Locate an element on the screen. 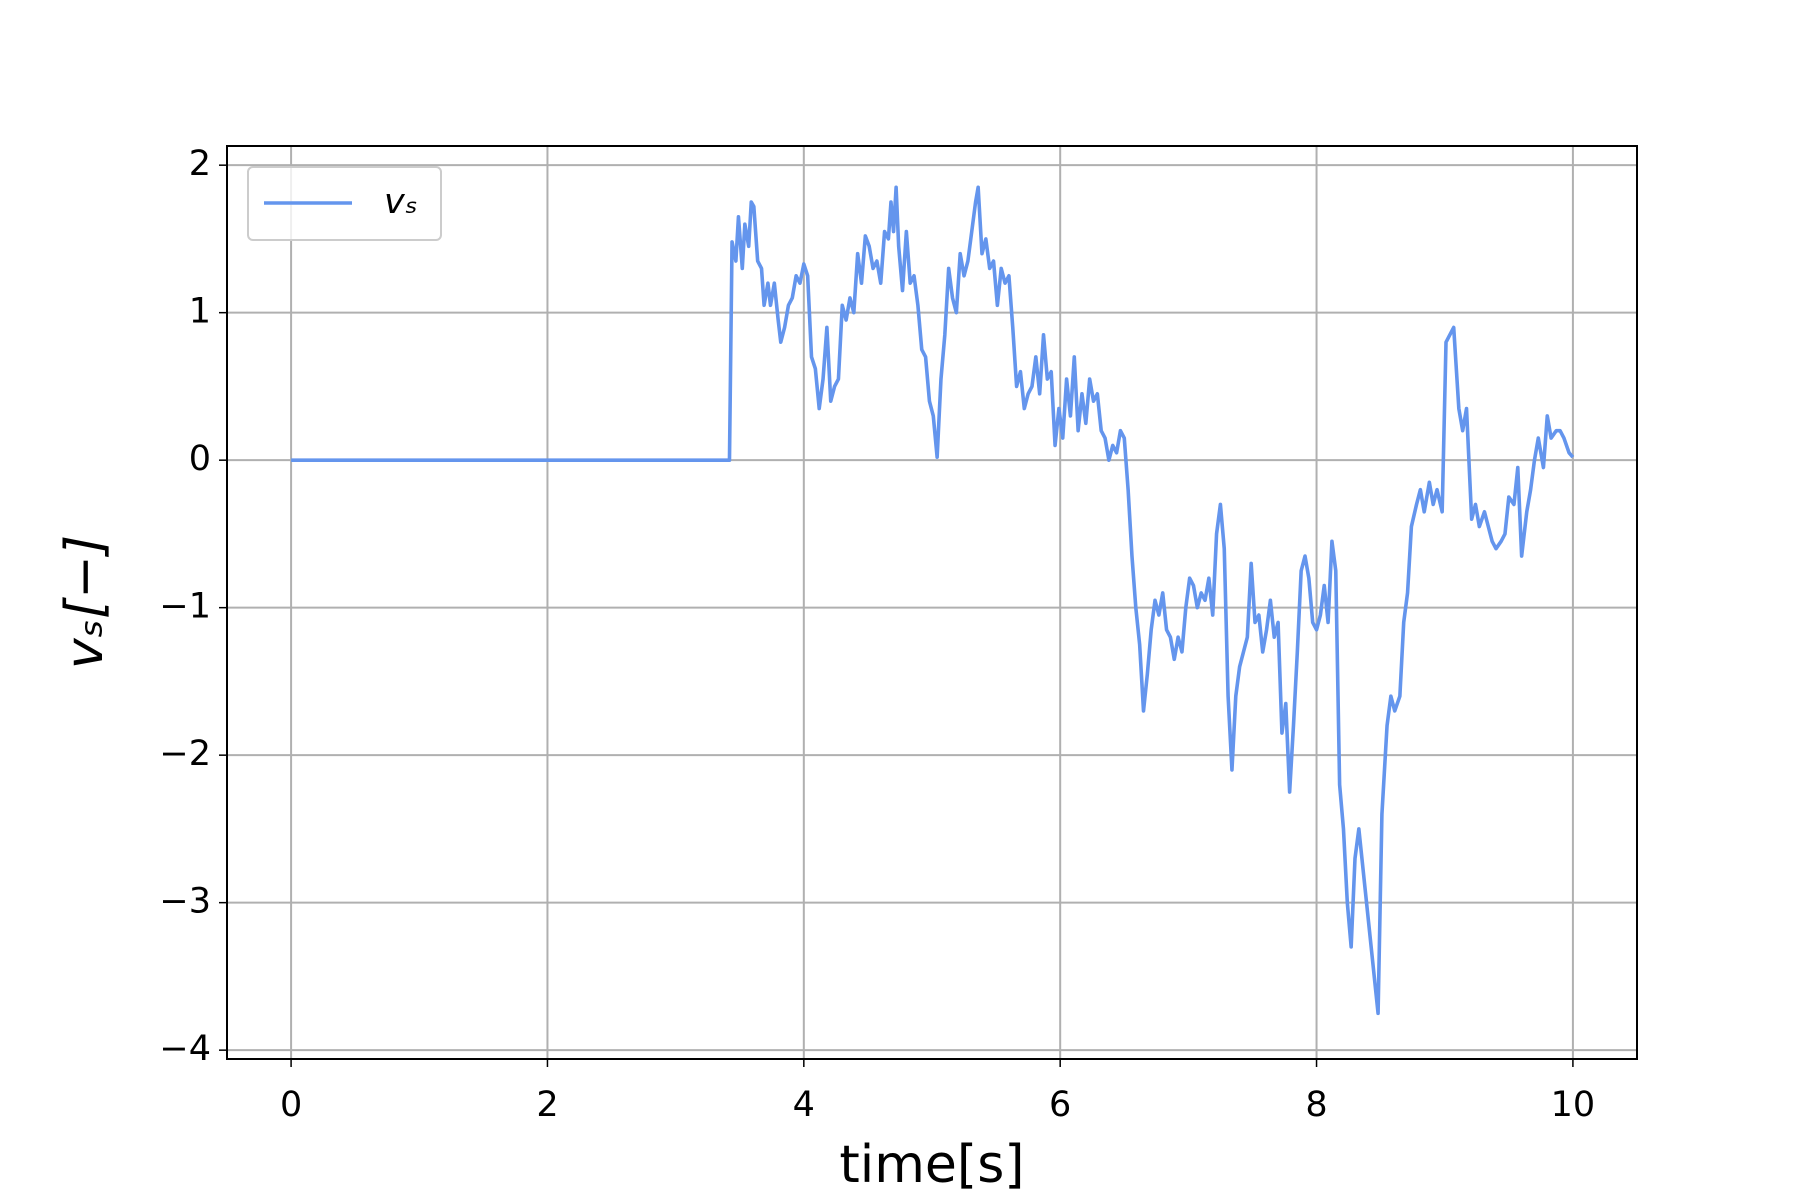  y-tick-label: −3 is located at coordinates (185, 902).